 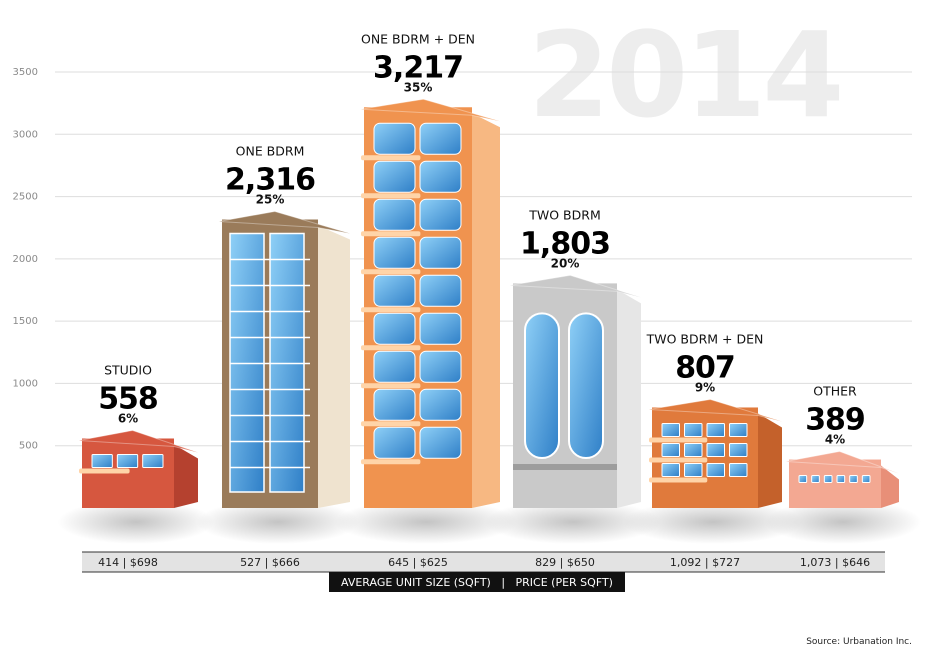 I want to click on y-tick-label: 1000, so click(x=25, y=383).